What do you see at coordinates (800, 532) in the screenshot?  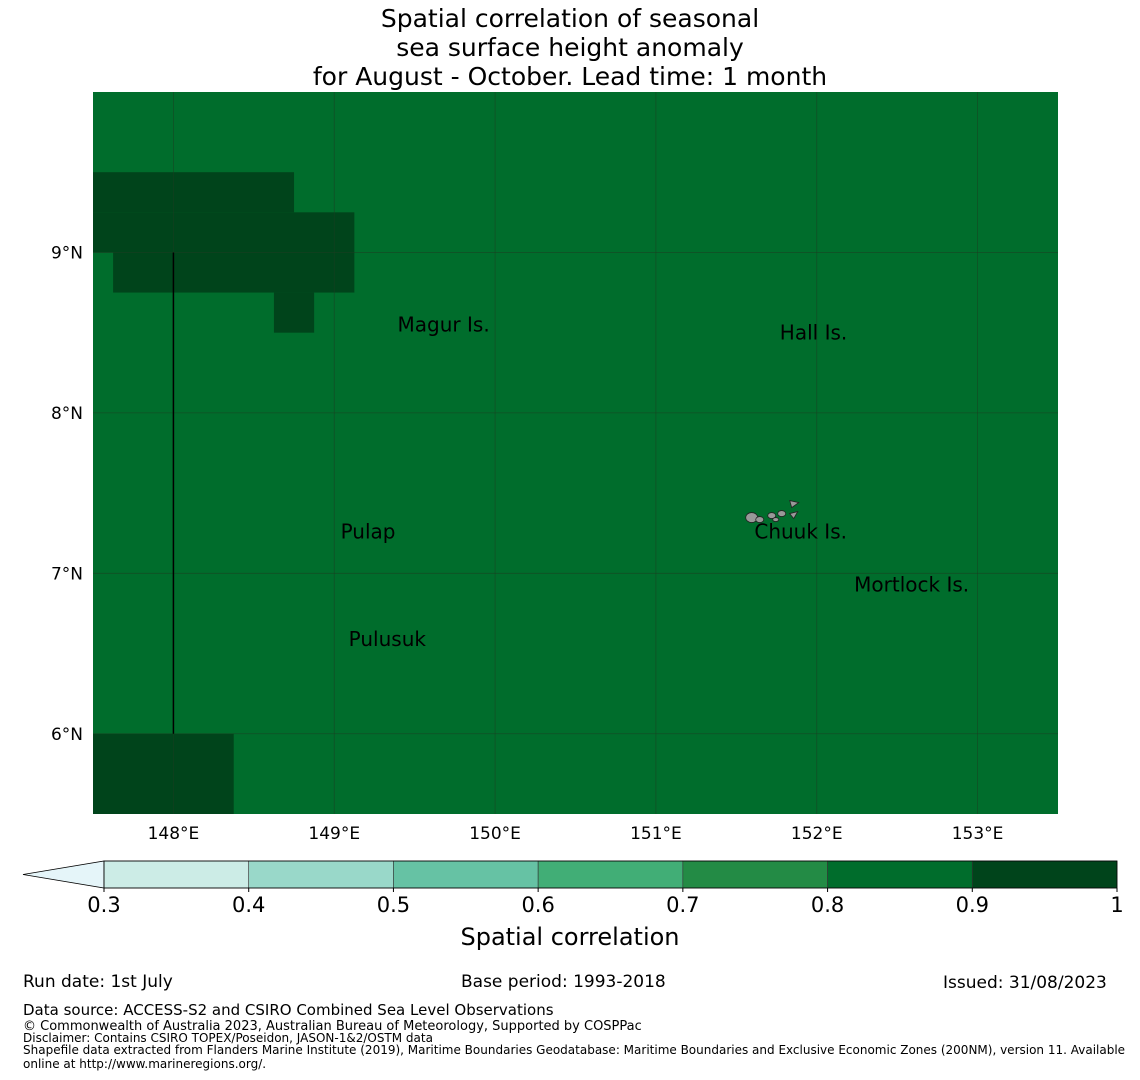 I see `place-label: Chuuk Is.` at bounding box center [800, 532].